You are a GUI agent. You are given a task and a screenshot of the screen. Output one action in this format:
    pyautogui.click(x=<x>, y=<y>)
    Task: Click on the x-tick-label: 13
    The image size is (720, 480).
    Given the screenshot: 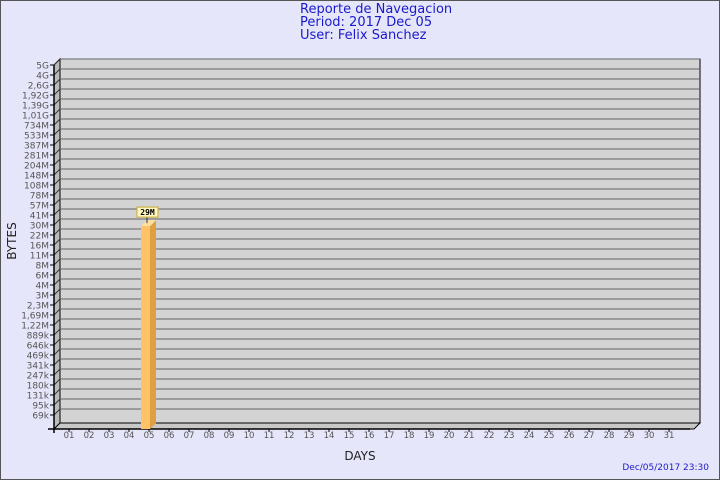 What is the action you would take?
    pyautogui.click(x=309, y=436)
    